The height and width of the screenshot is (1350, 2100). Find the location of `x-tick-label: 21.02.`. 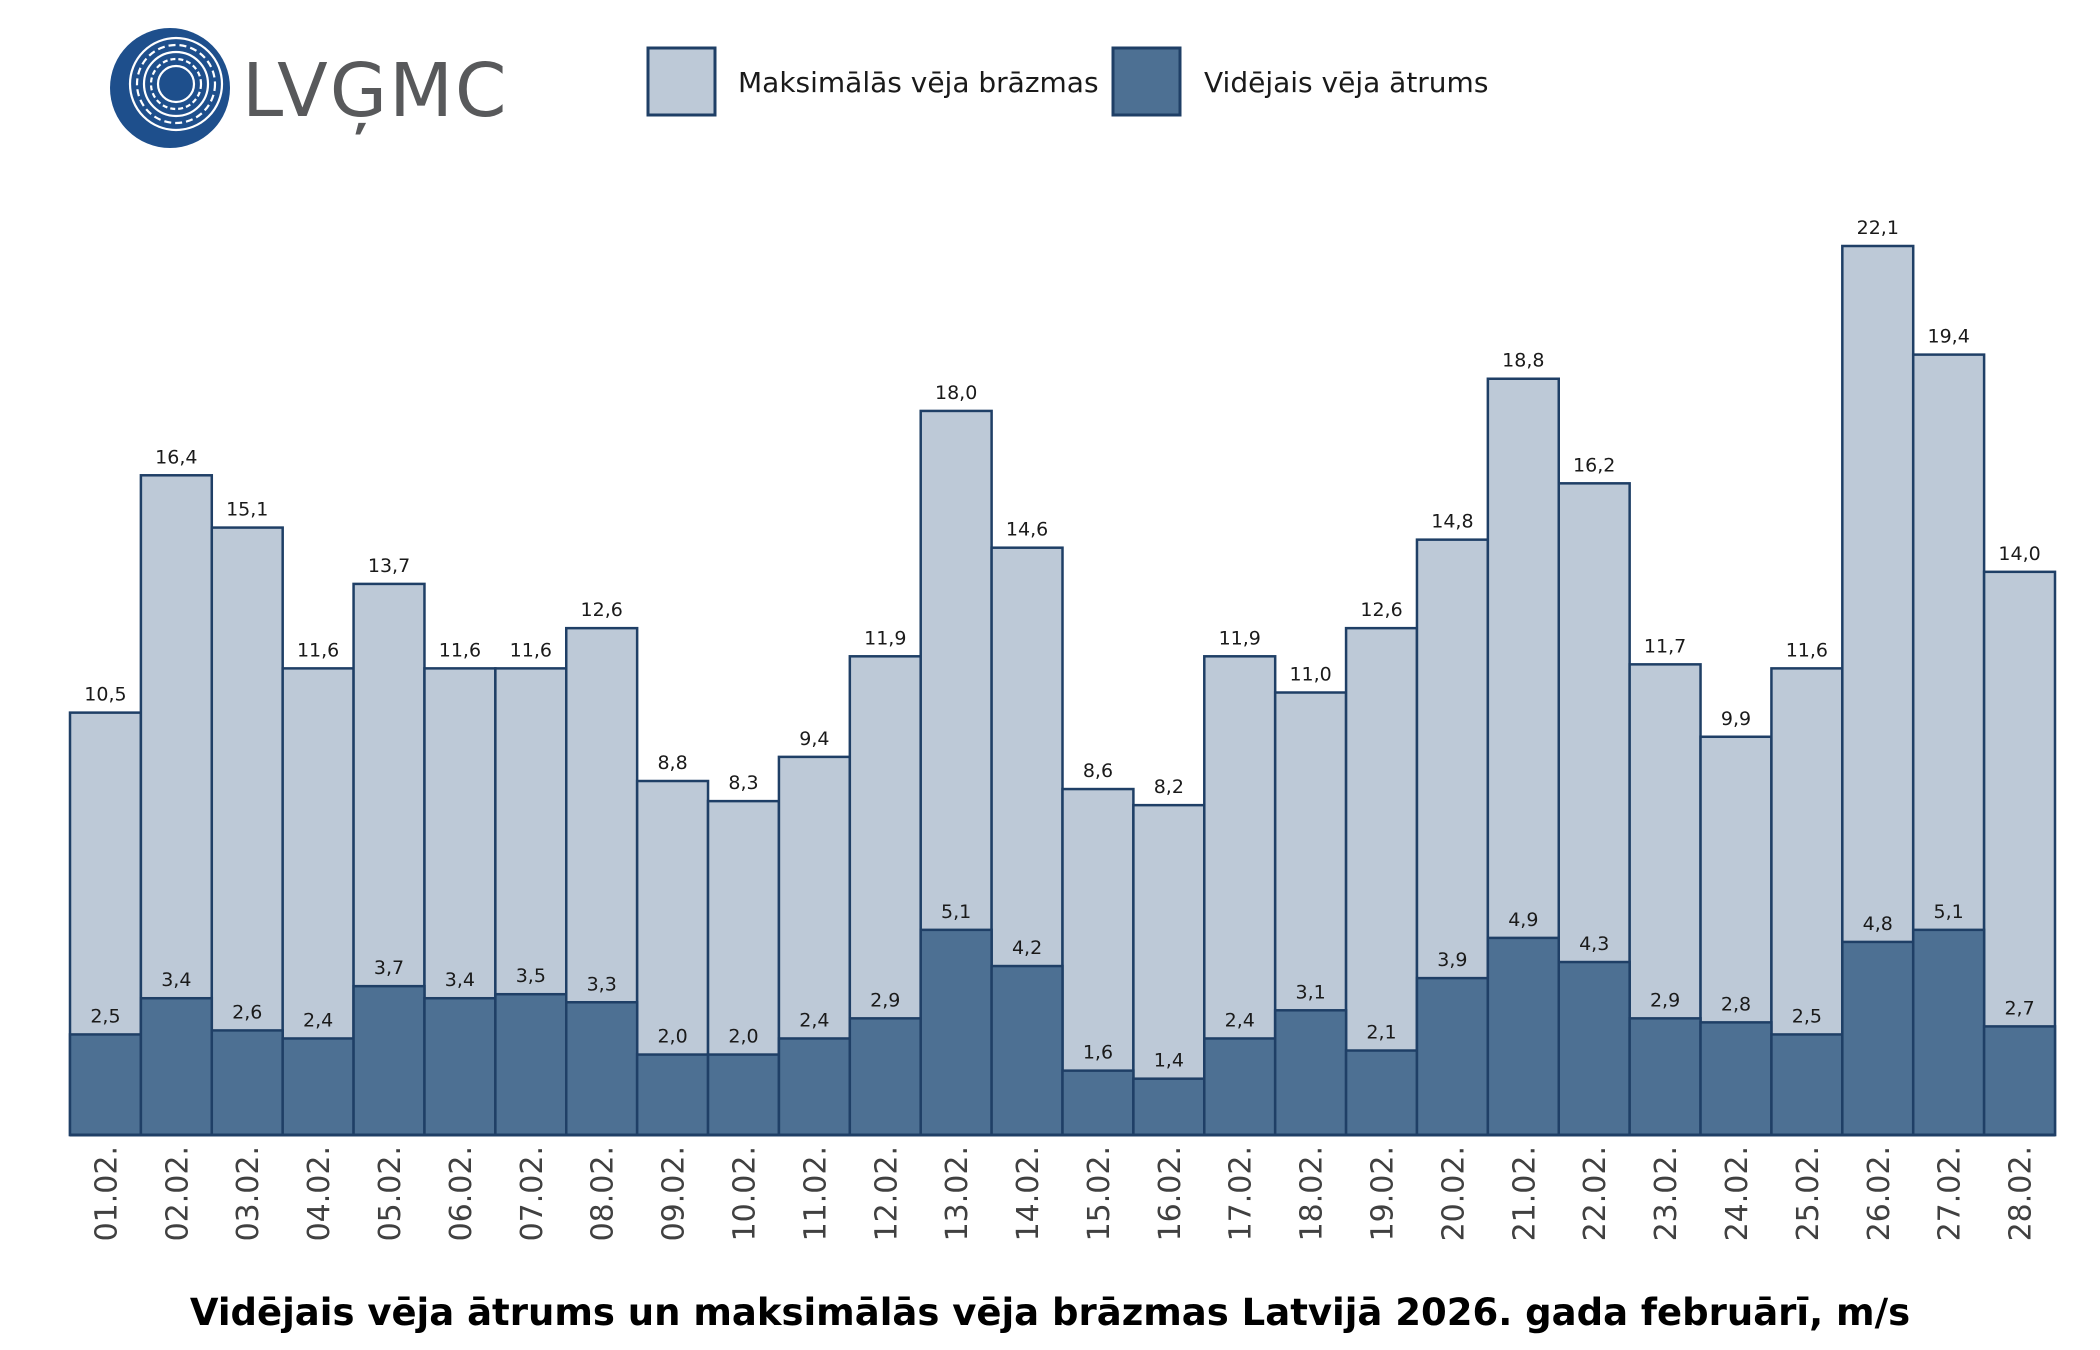

x-tick-label: 21.02. is located at coordinates (1524, 1193).